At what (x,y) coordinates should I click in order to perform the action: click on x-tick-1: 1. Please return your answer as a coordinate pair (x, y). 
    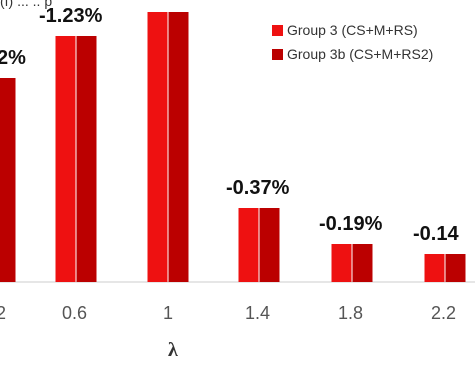
    Looking at the image, I should click on (168, 313).